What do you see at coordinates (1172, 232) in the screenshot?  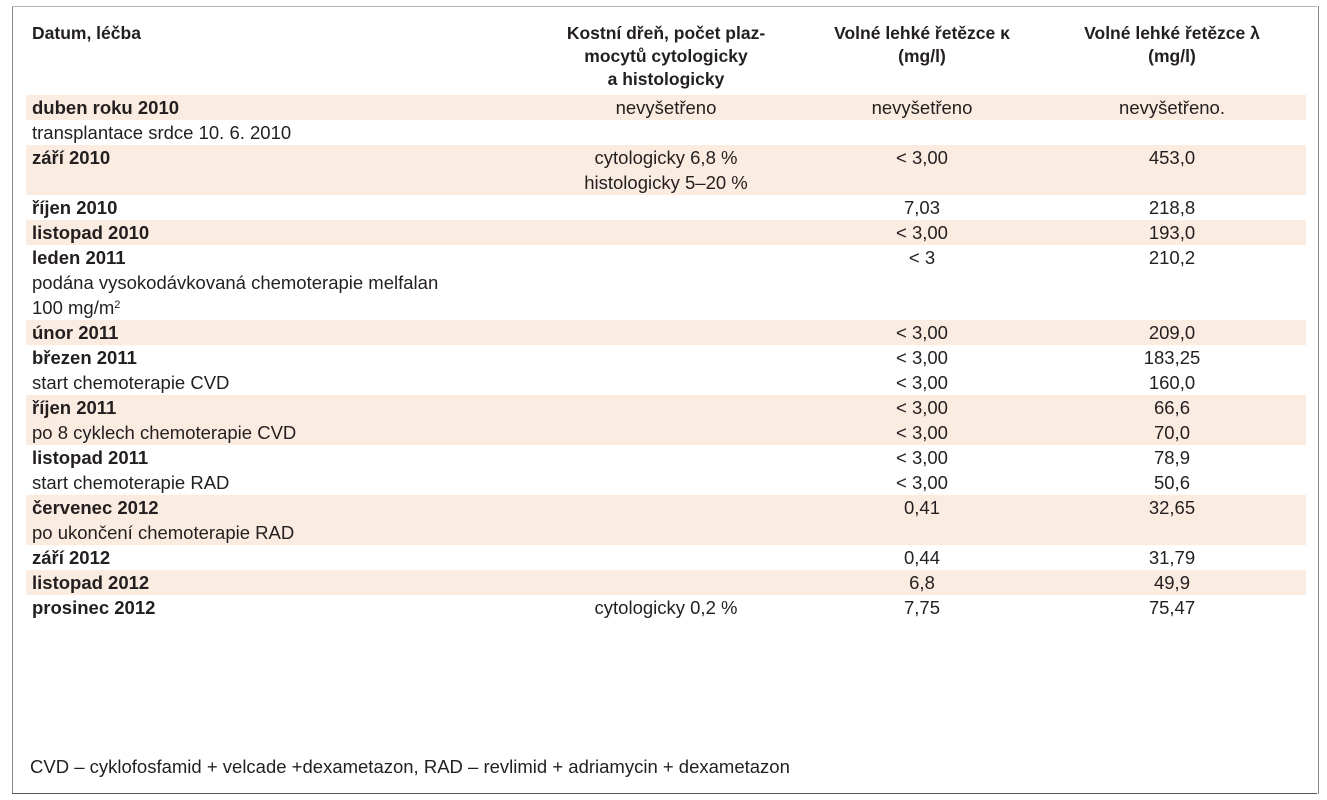 I see `cell-lambda: 193,0` at bounding box center [1172, 232].